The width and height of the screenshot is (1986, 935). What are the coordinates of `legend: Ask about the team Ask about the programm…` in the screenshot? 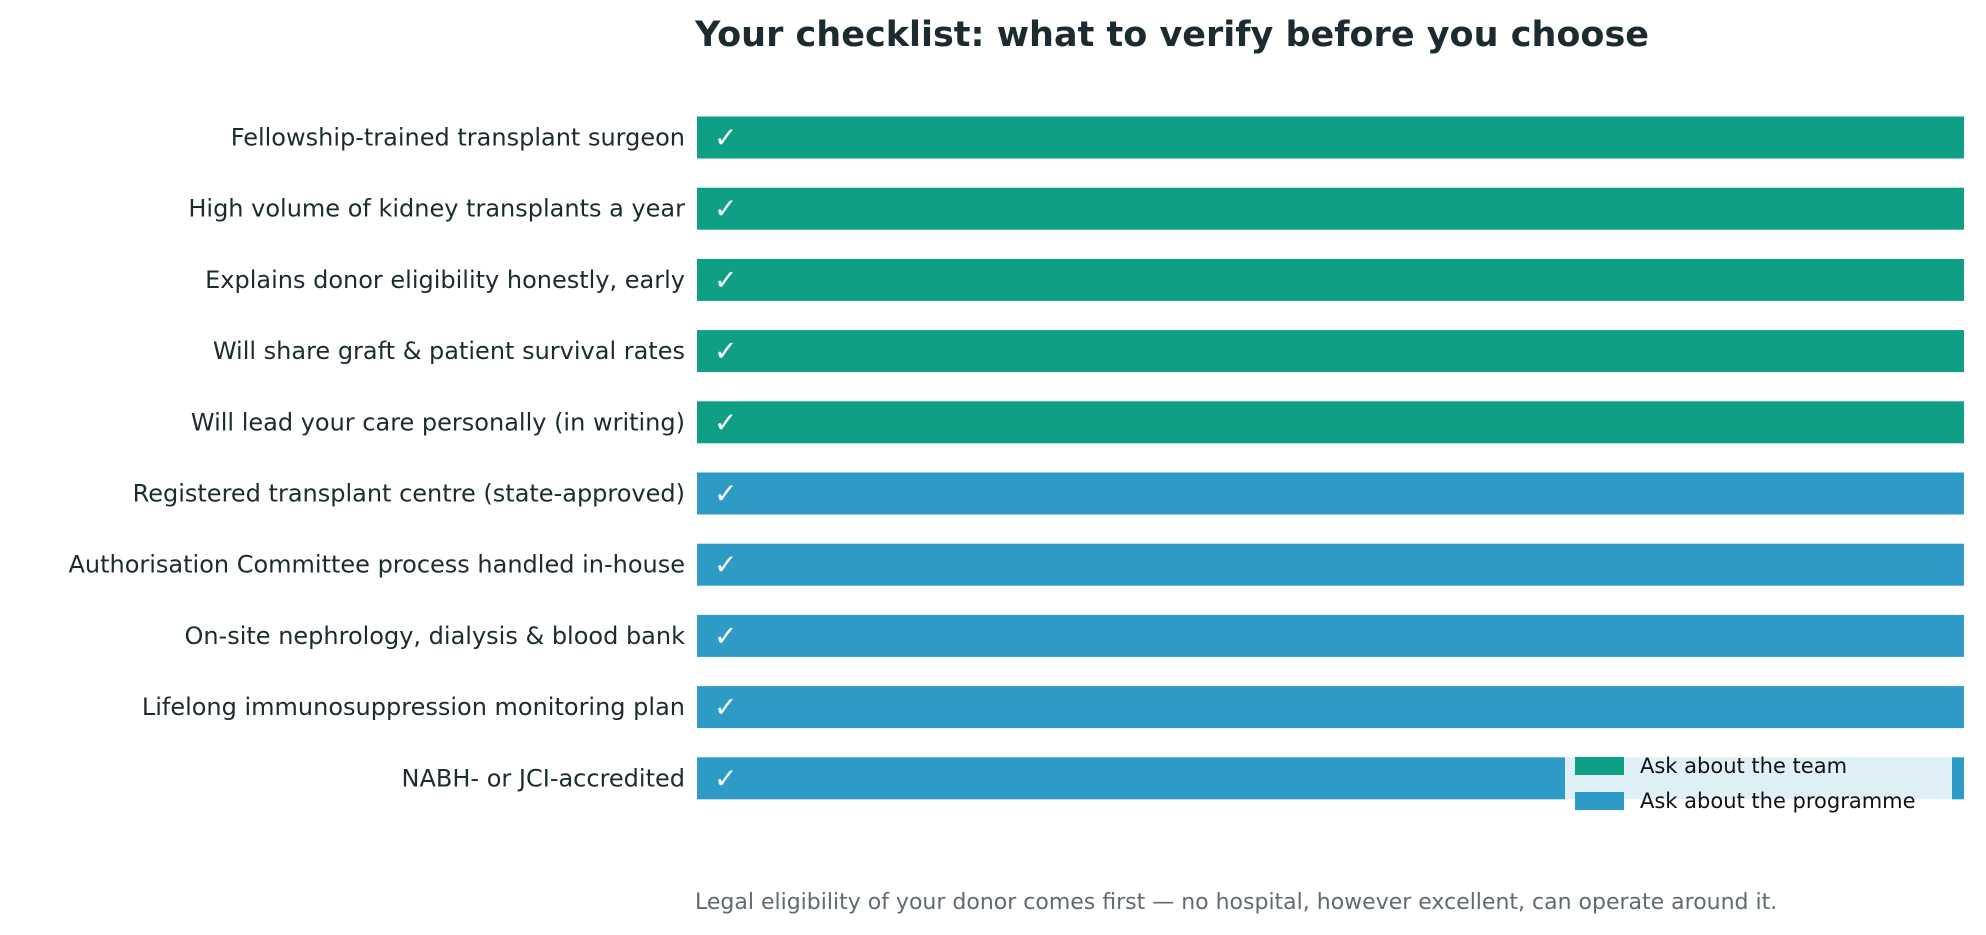 It's located at (1758, 782).